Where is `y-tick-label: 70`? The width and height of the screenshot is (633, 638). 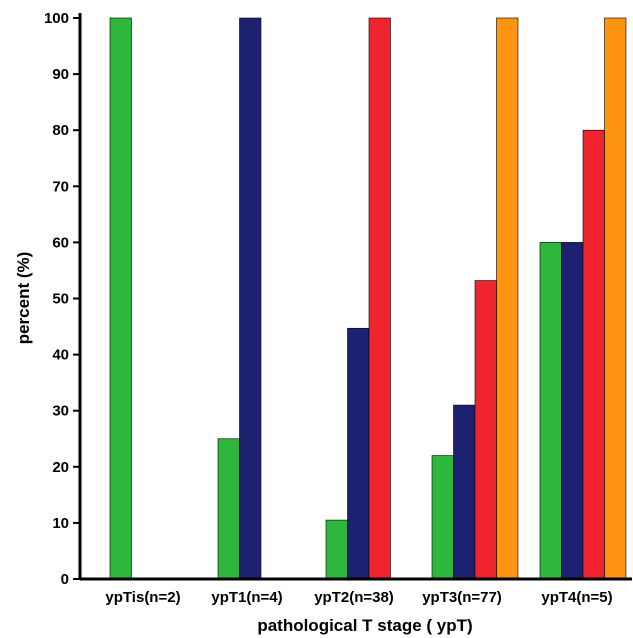
y-tick-label: 70 is located at coordinates (60, 186).